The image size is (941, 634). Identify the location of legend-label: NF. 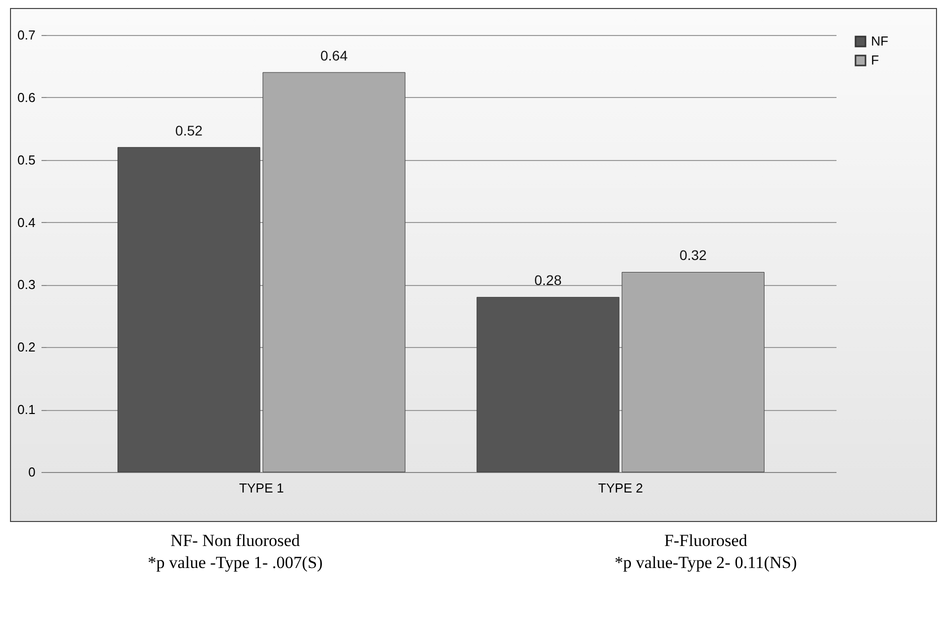
(879, 41).